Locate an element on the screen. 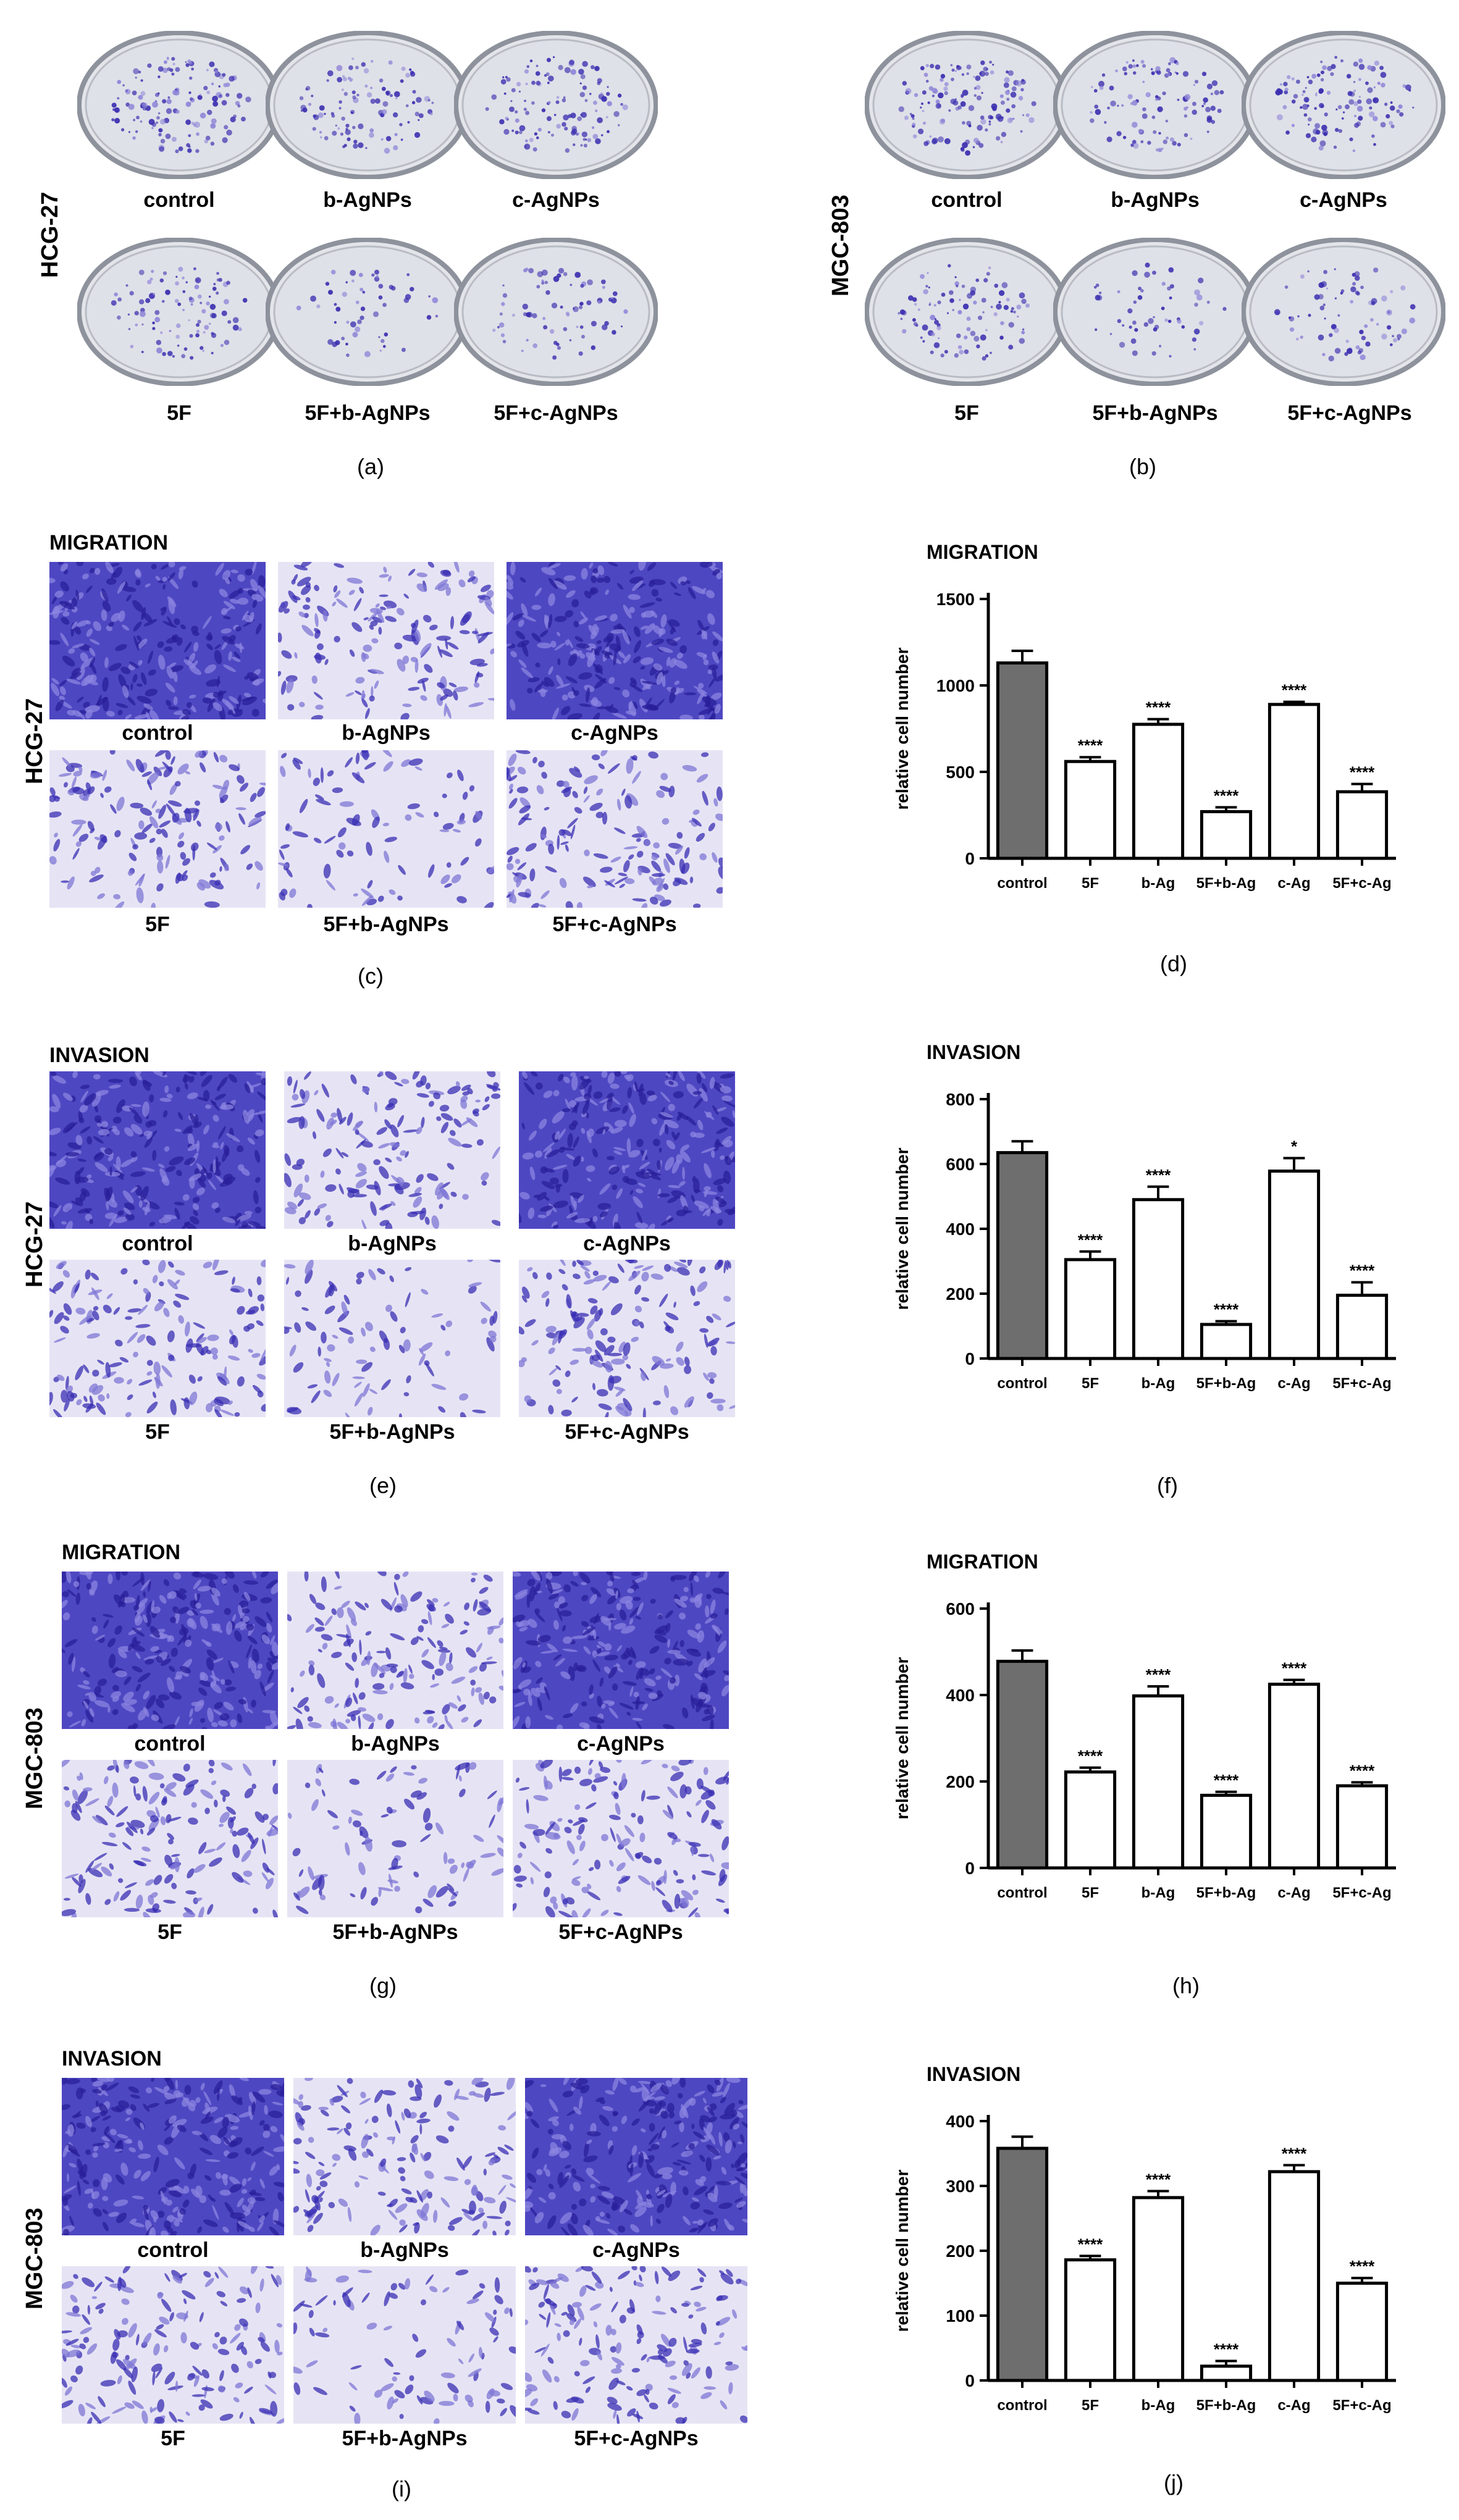 The height and width of the screenshot is (2520, 1459). panel-letter: (g) is located at coordinates (383, 1985).